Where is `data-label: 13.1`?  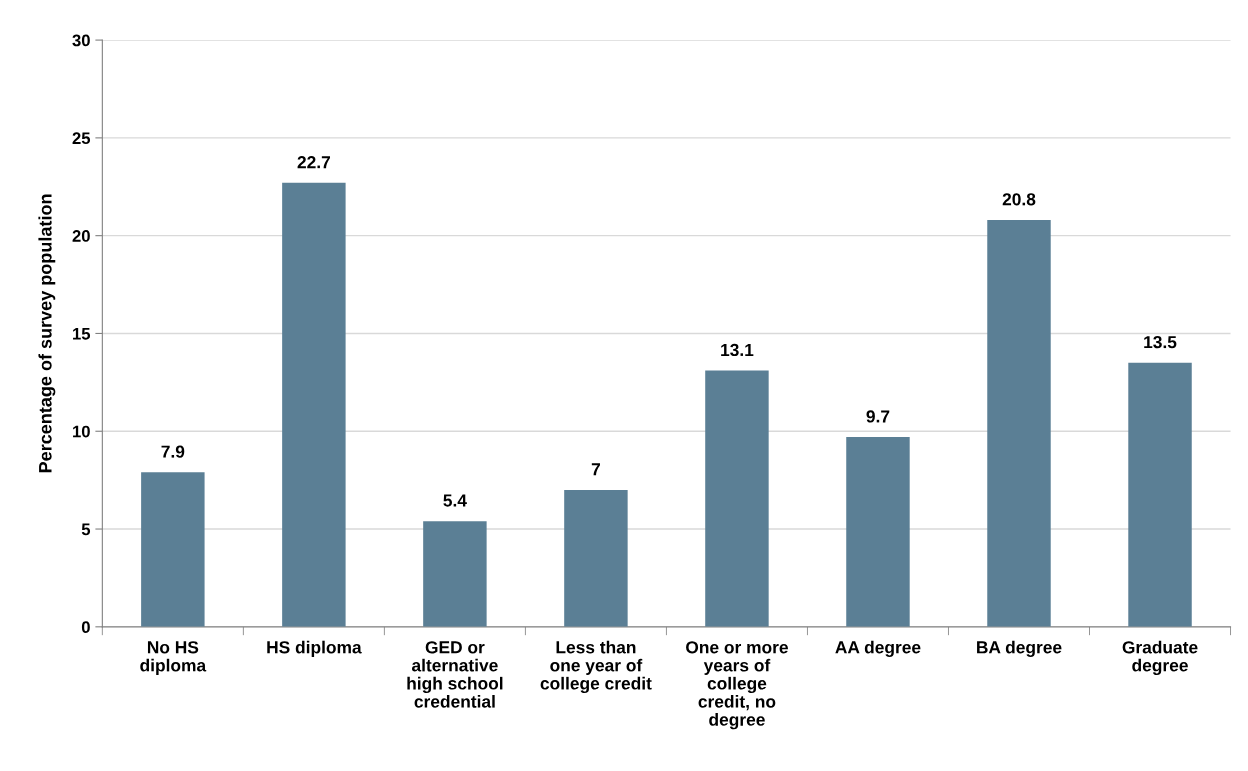 data-label: 13.1 is located at coordinates (737, 350).